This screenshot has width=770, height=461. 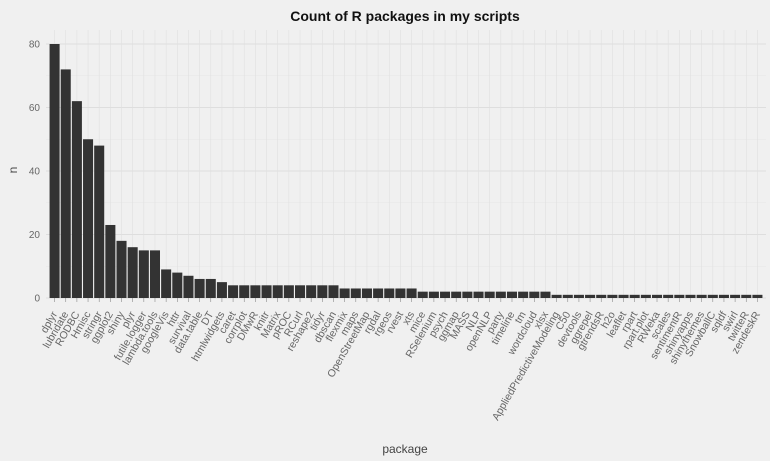 What do you see at coordinates (521, 317) in the screenshot?
I see `x-tick-label: tm` at bounding box center [521, 317].